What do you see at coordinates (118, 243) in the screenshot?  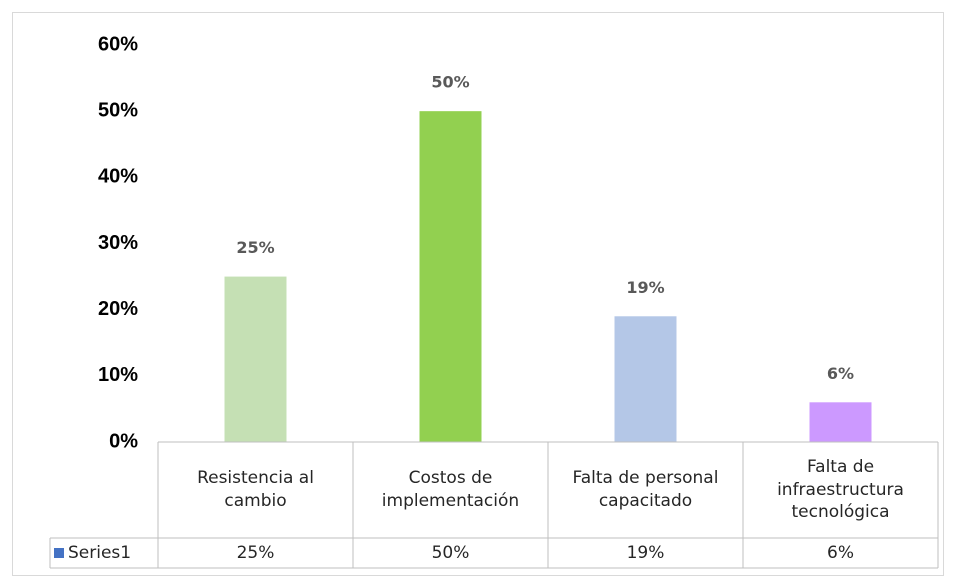 I see `y-tick-label: 30%` at bounding box center [118, 243].